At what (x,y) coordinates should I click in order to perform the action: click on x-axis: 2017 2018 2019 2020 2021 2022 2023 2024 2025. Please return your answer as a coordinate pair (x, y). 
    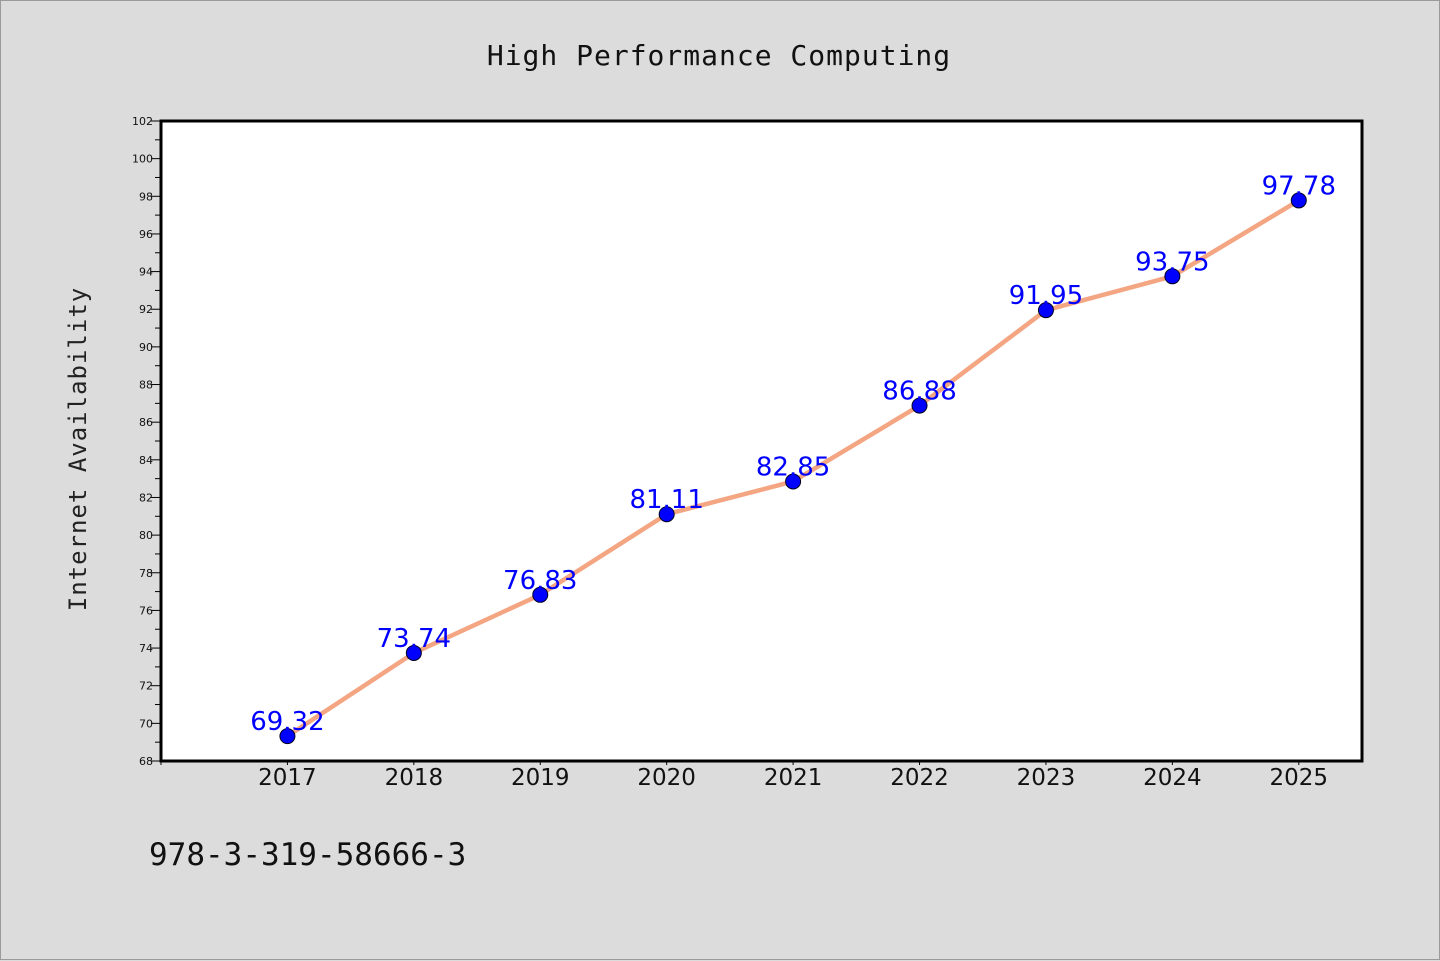
    Looking at the image, I should click on (744, 776).